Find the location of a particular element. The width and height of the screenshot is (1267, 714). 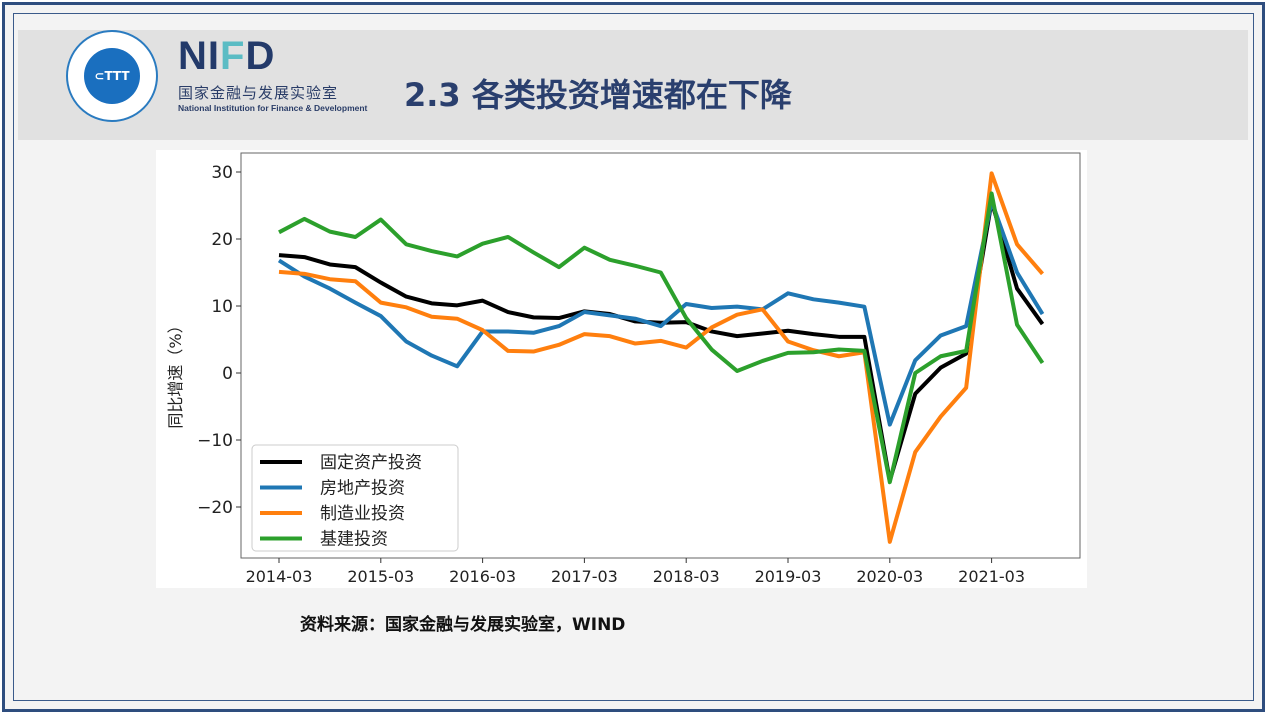

legend-box is located at coordinates (355, 498).